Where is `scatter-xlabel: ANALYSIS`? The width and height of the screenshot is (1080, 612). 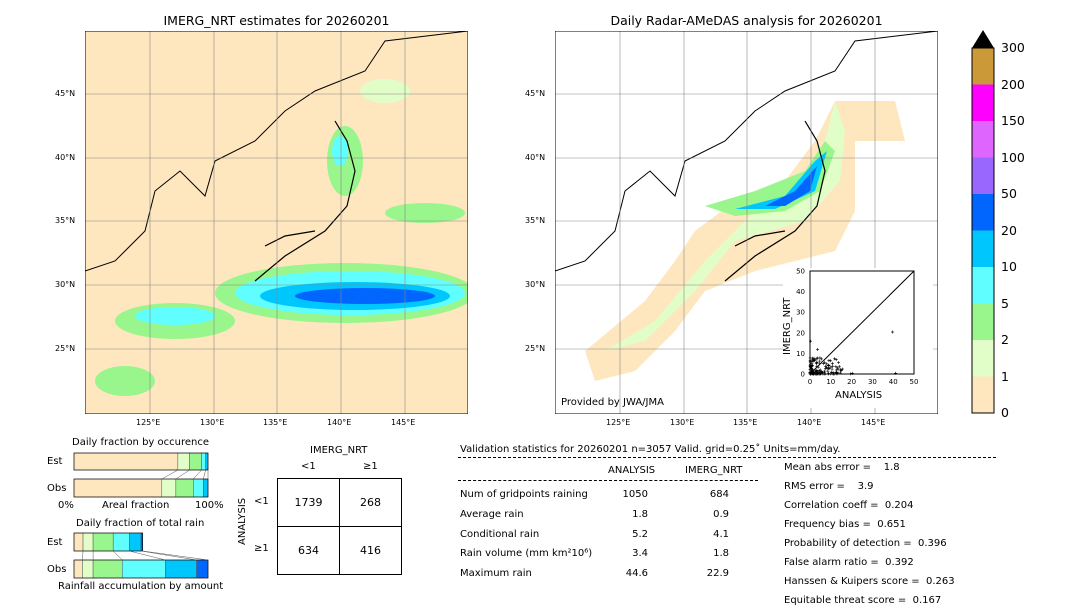
scatter-xlabel: ANALYSIS is located at coordinates (859, 395).